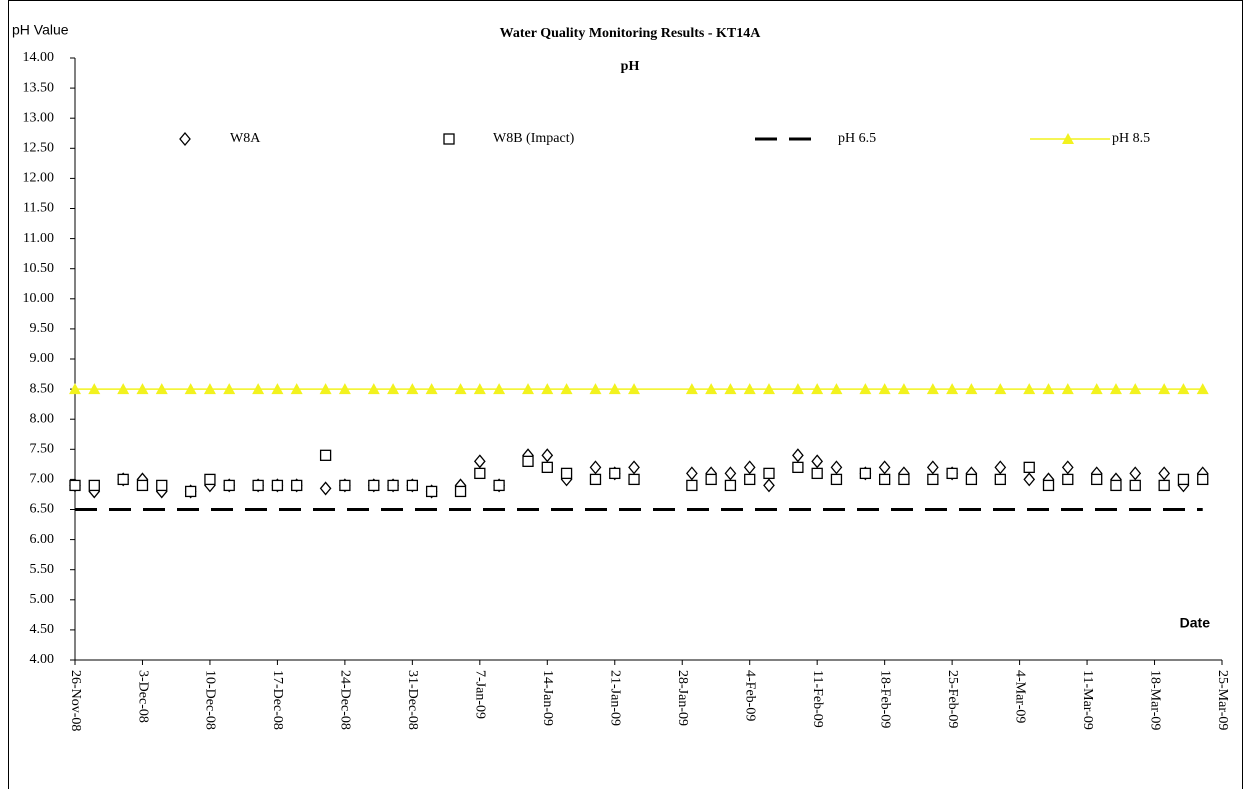  What do you see at coordinates (245, 138) in the screenshot?
I see `legend-label: W8A` at bounding box center [245, 138].